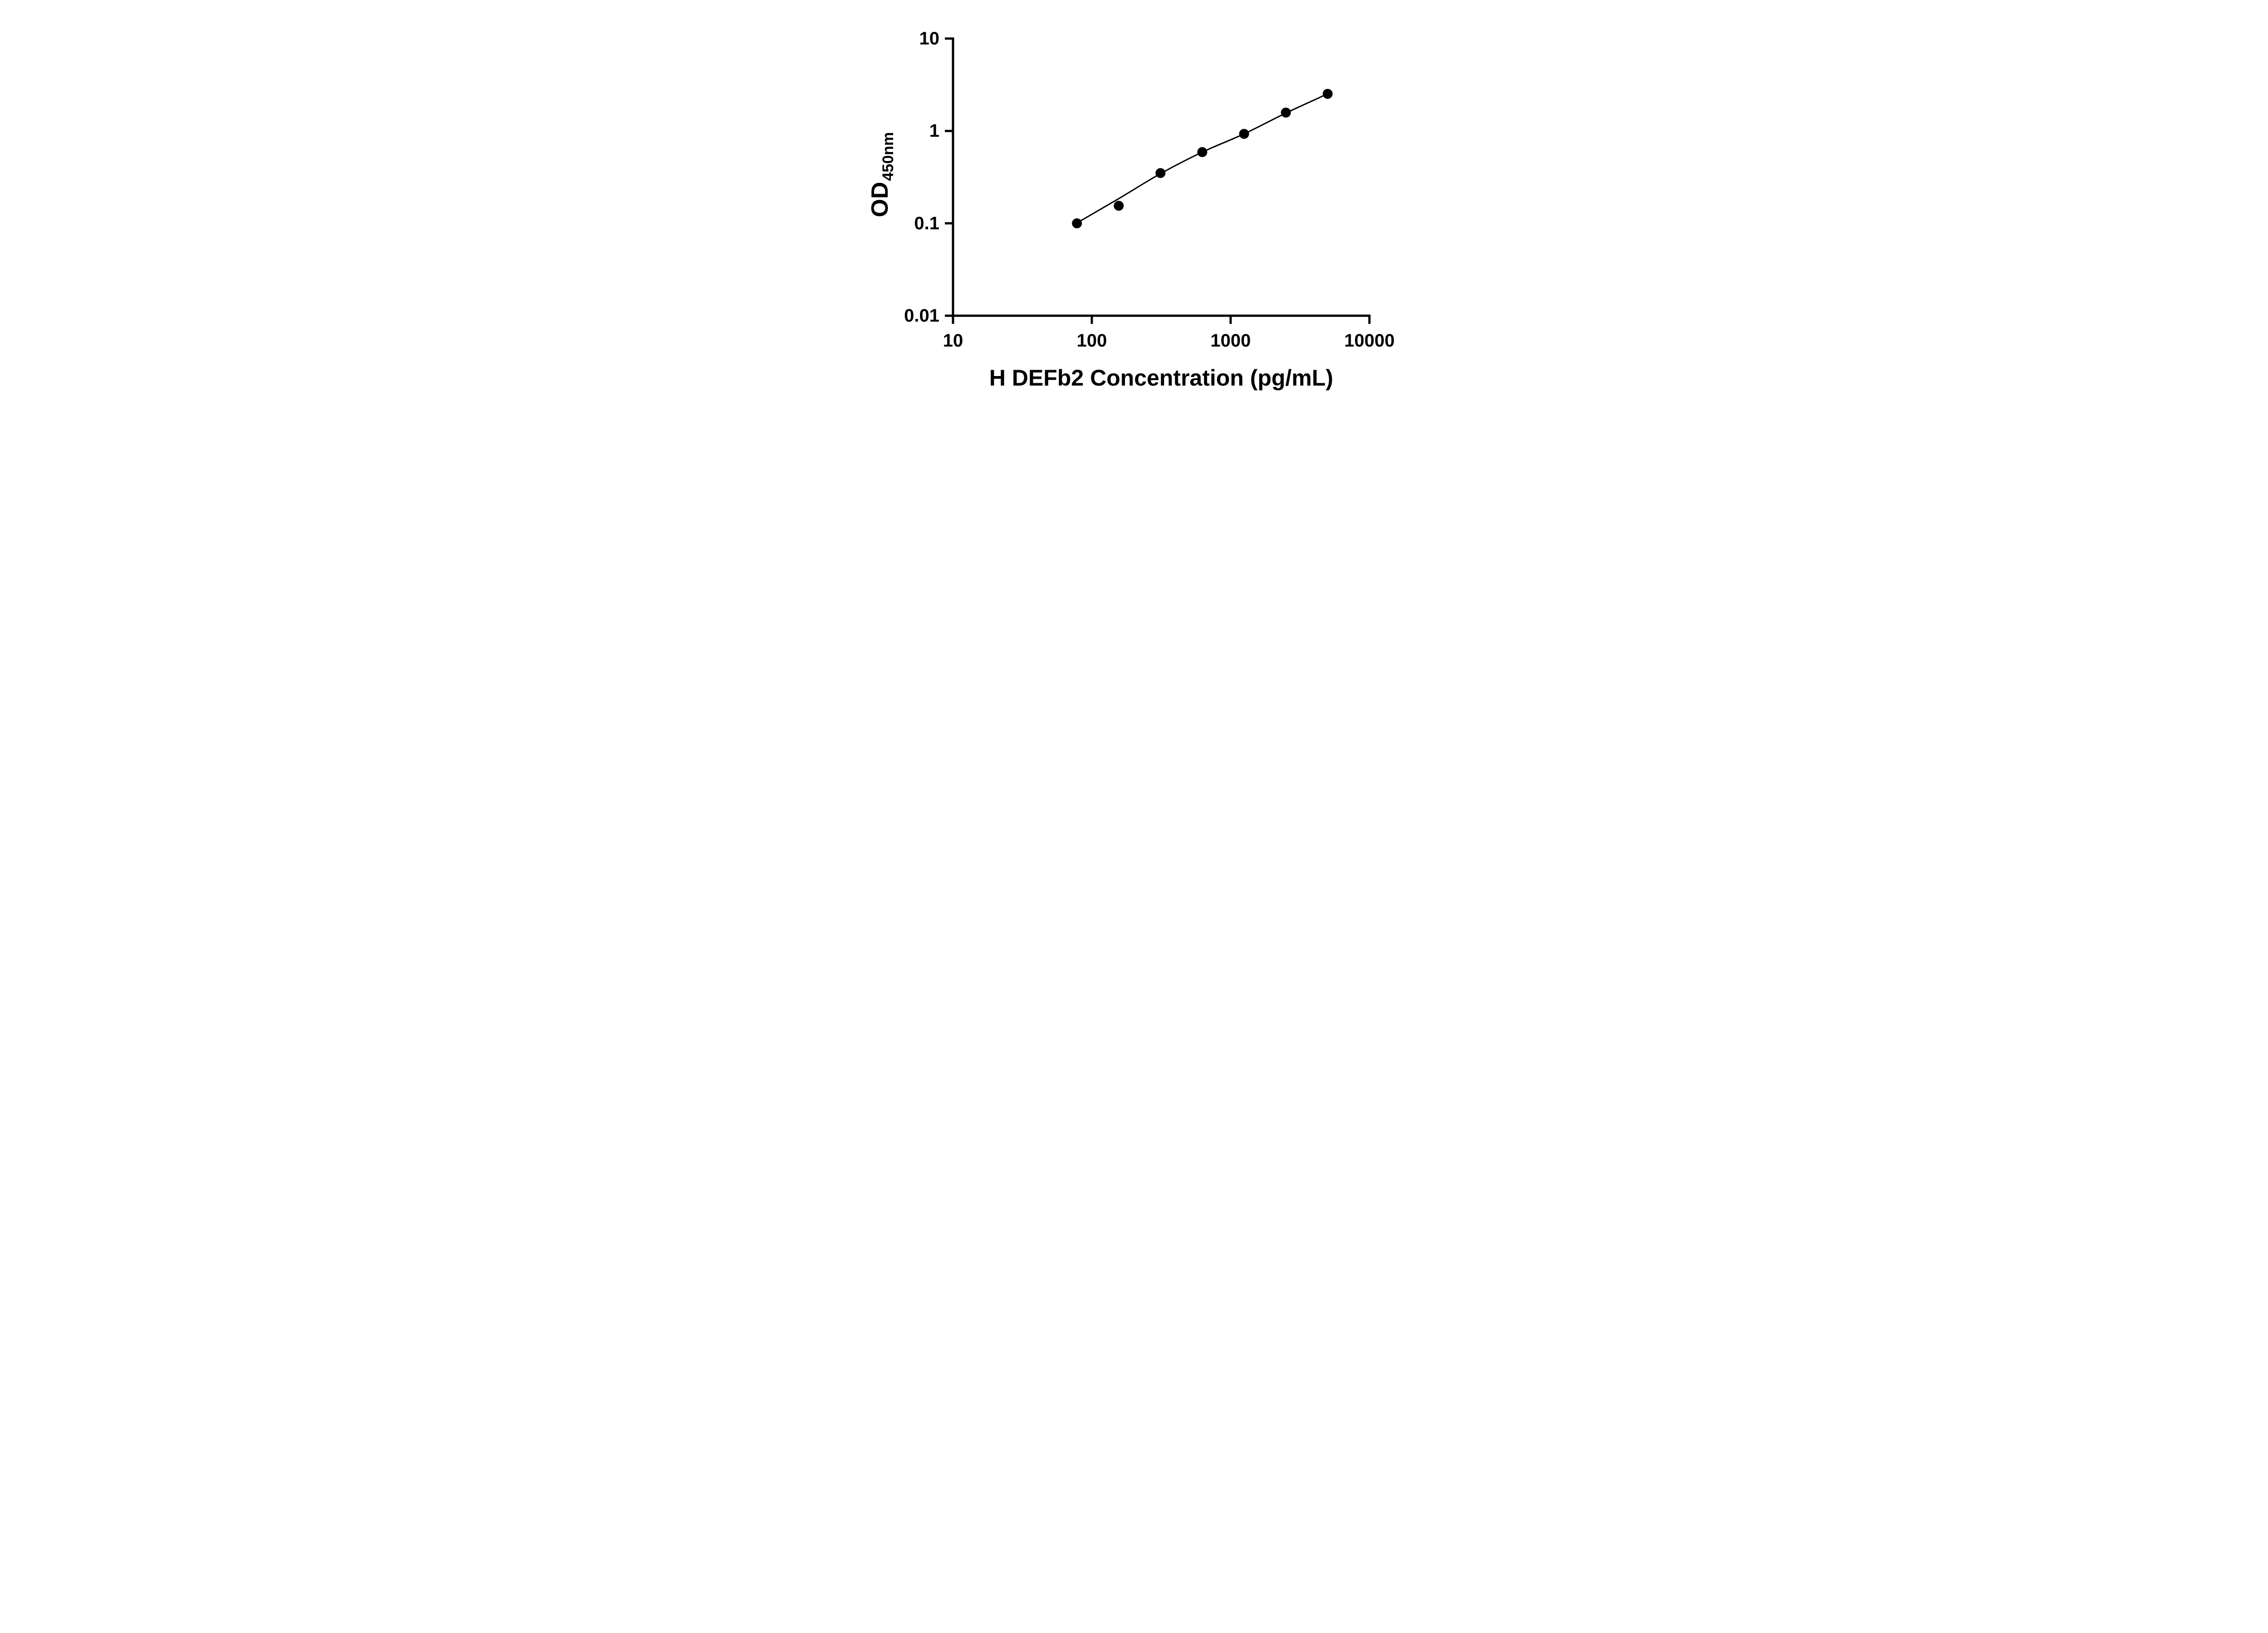  I want to click on x-tick-label: 100, so click(1092, 341).